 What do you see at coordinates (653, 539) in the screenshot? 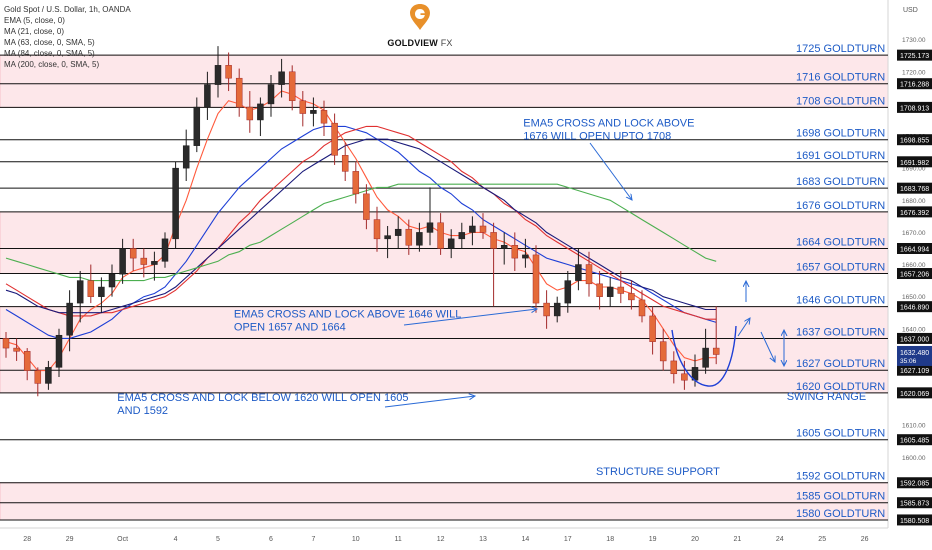
I see `x-tick-label-14: 19` at bounding box center [653, 539].